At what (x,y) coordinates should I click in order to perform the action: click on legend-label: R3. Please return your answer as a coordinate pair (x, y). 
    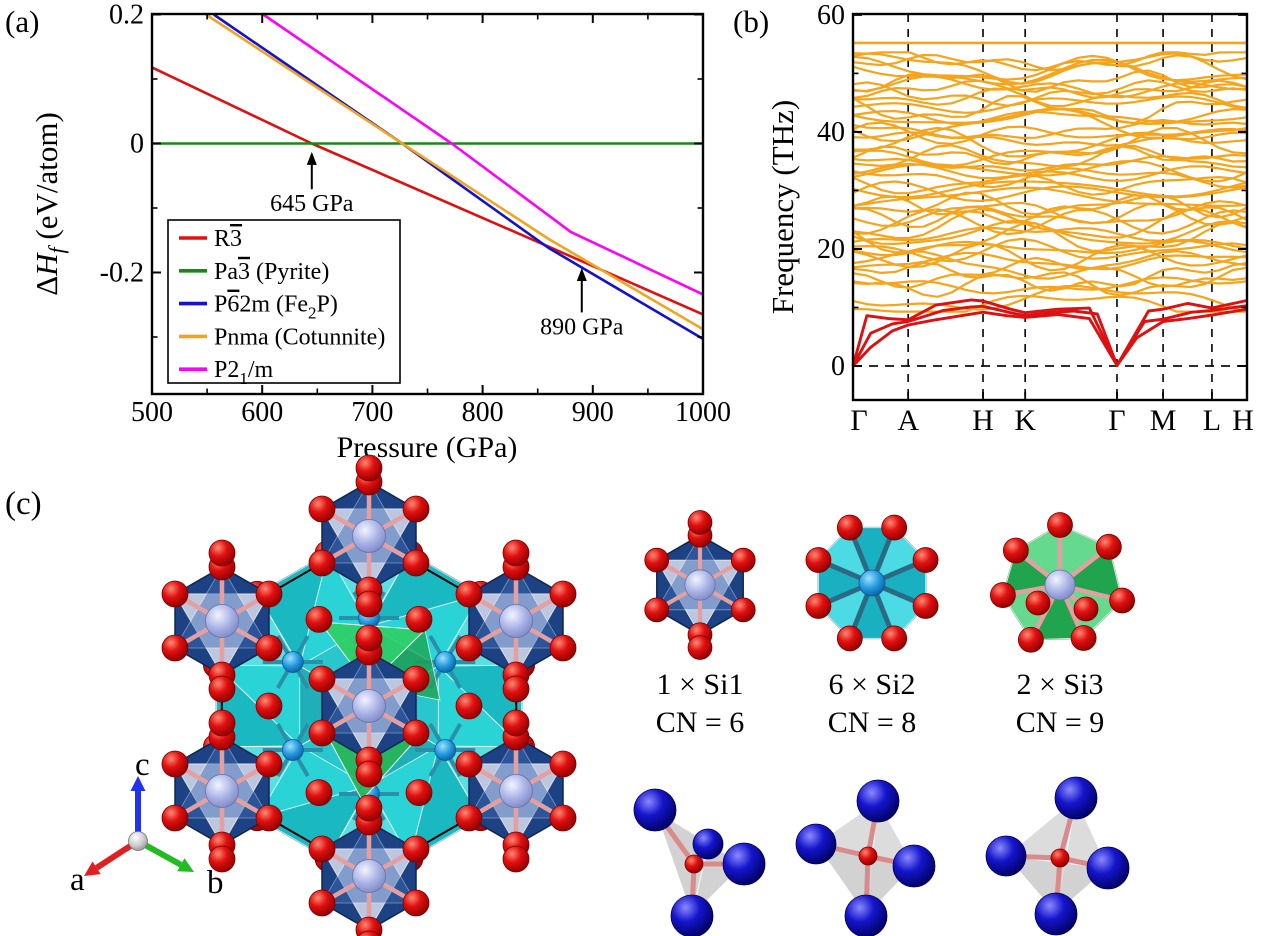
    Looking at the image, I should click on (228, 239).